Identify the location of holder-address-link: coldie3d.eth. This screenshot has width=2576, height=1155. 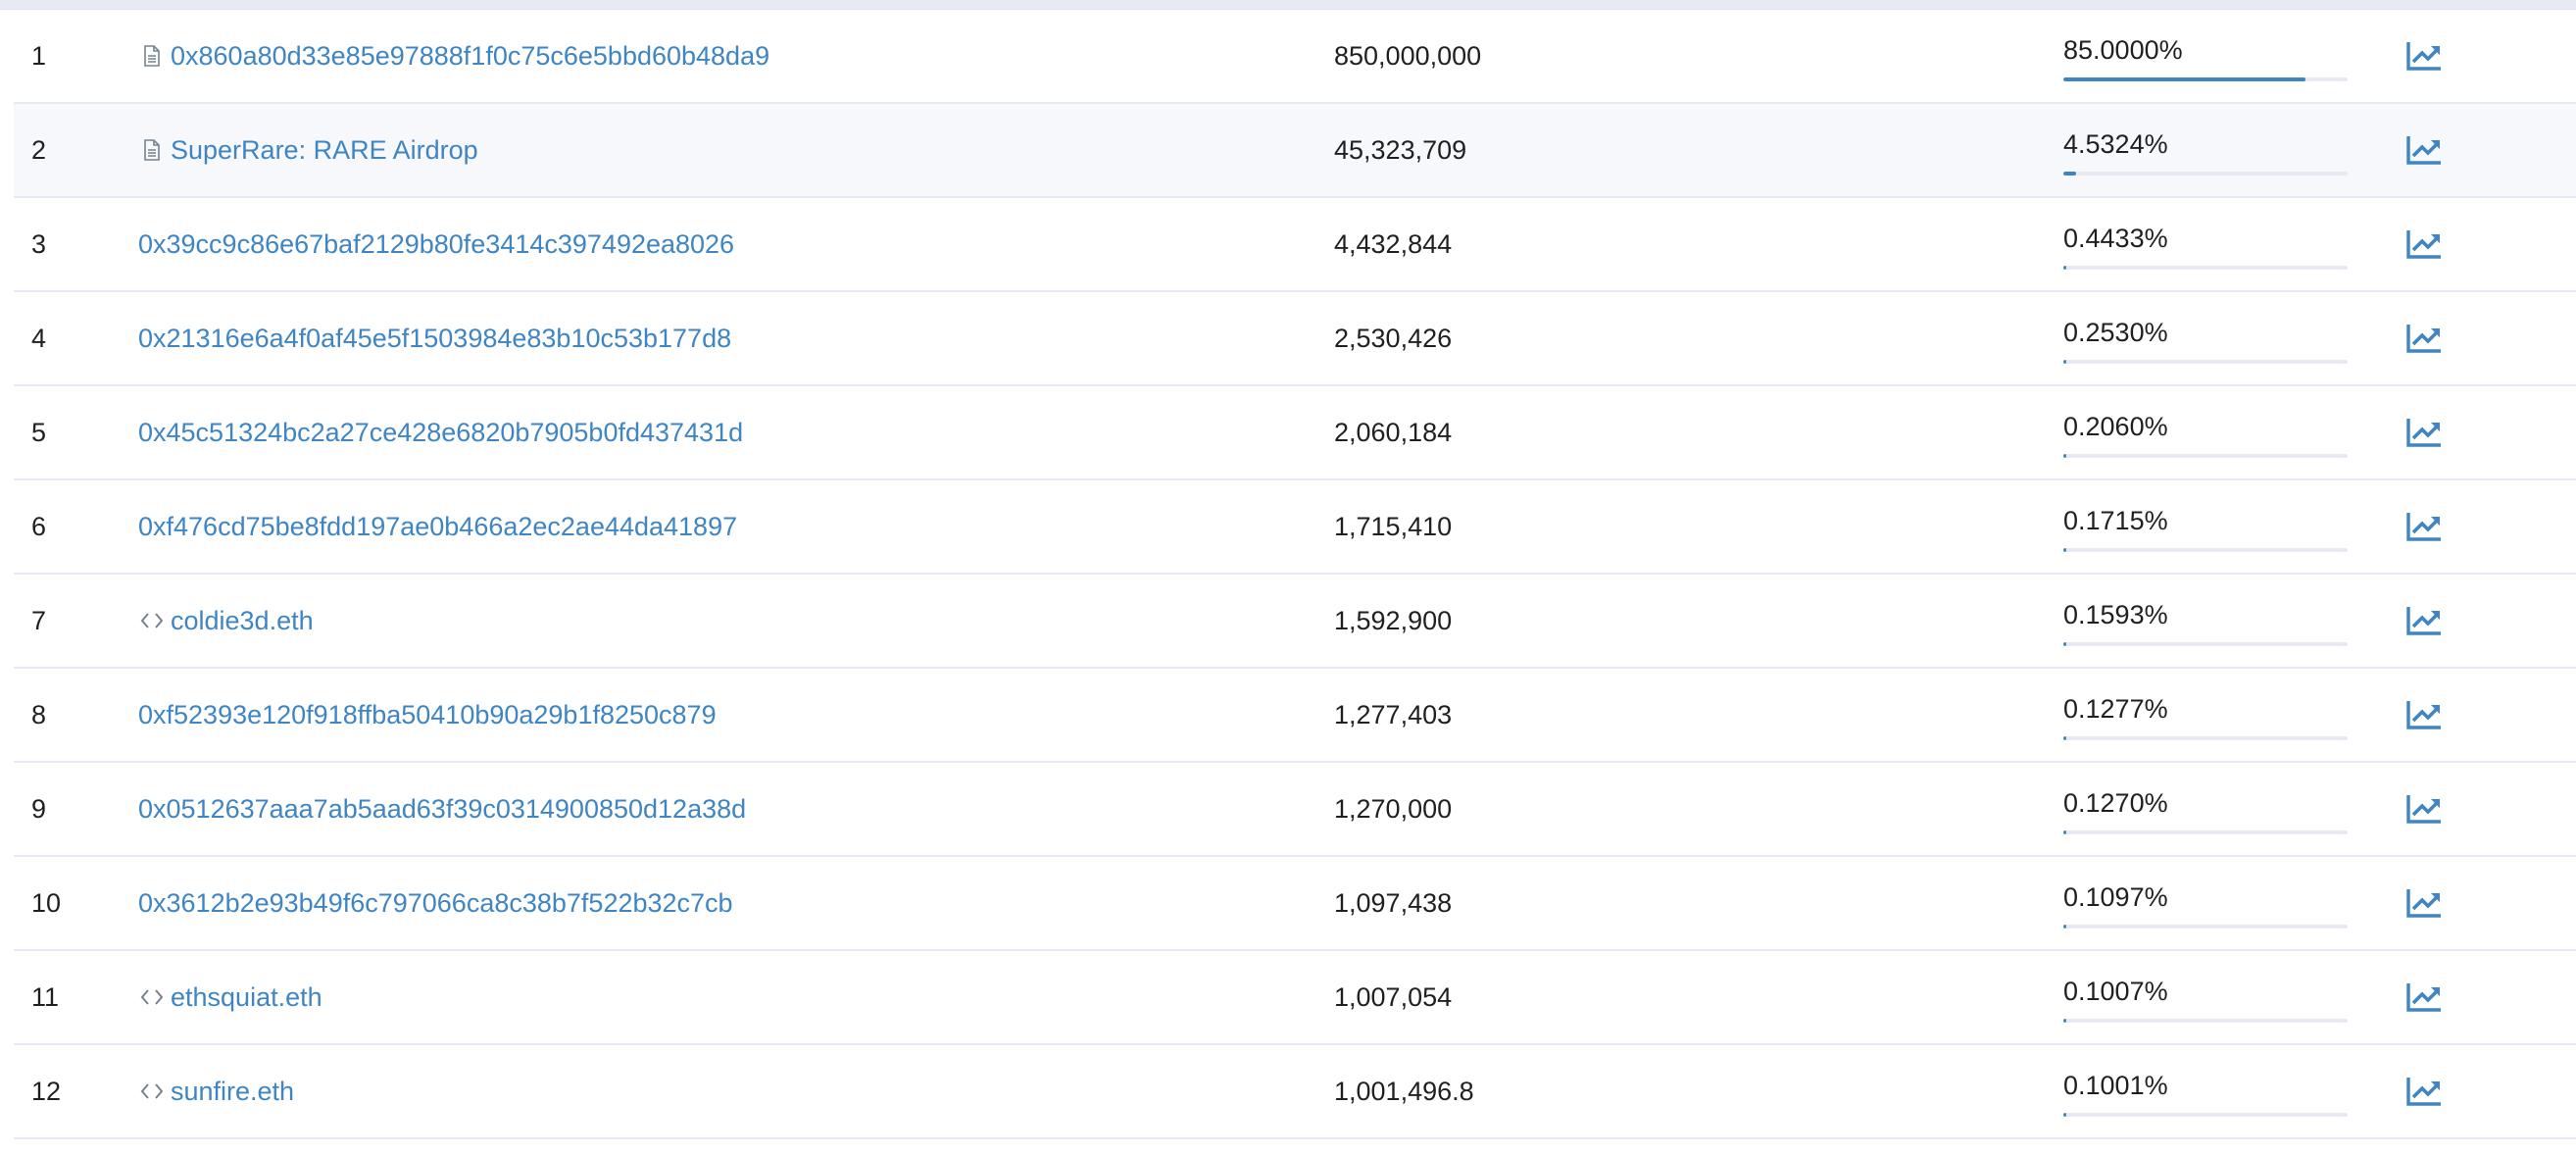
(242, 620).